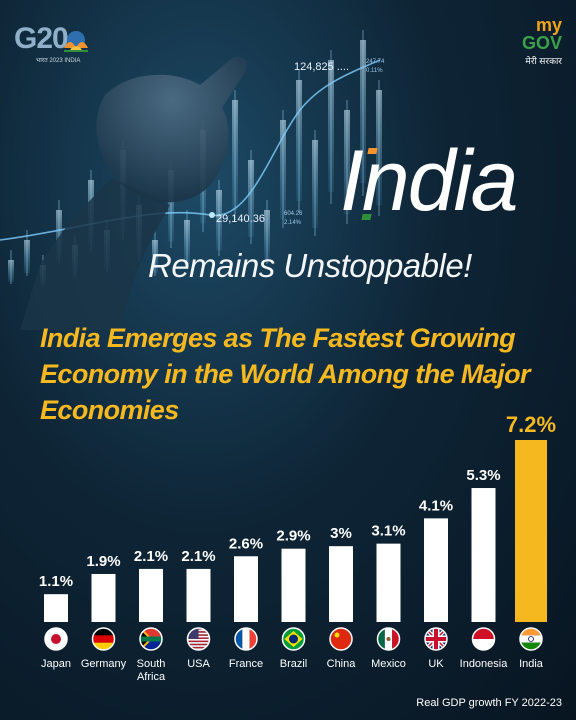  What do you see at coordinates (293, 223) in the screenshot?
I see `ticker-mid-change-b: 2.14%` at bounding box center [293, 223].